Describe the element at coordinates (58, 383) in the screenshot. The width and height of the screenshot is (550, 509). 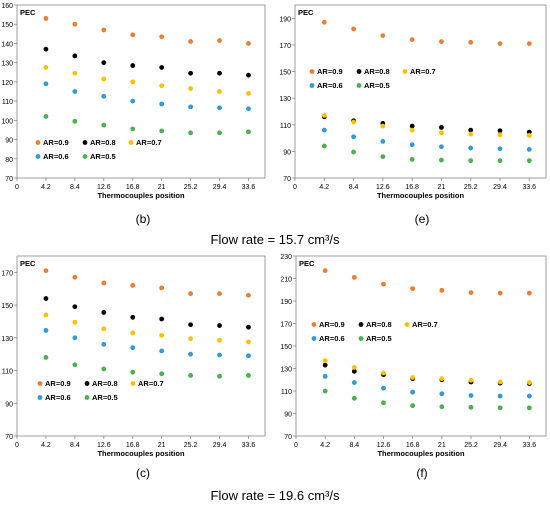
I see `legend-label: AR=0.9` at that location.